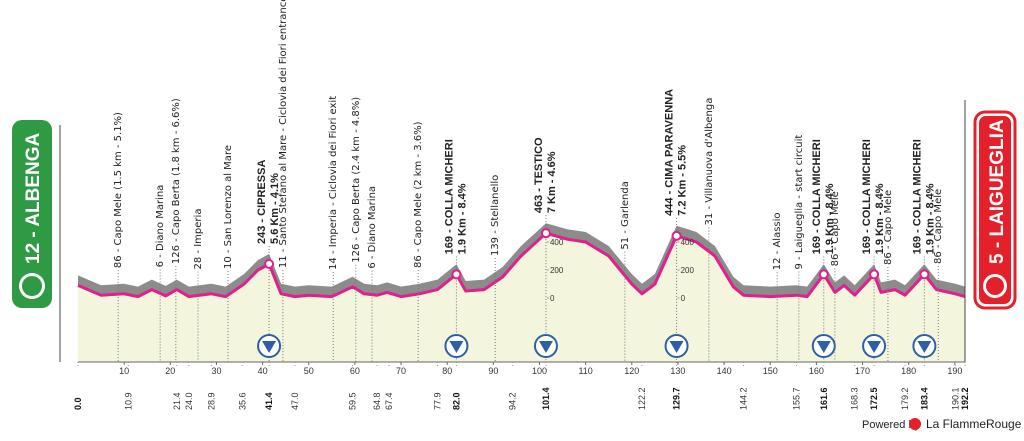 Image resolution: width=1024 pixels, height=441 pixels. What do you see at coordinates (32, 214) in the screenshot?
I see `start-badge-bg` at bounding box center [32, 214].